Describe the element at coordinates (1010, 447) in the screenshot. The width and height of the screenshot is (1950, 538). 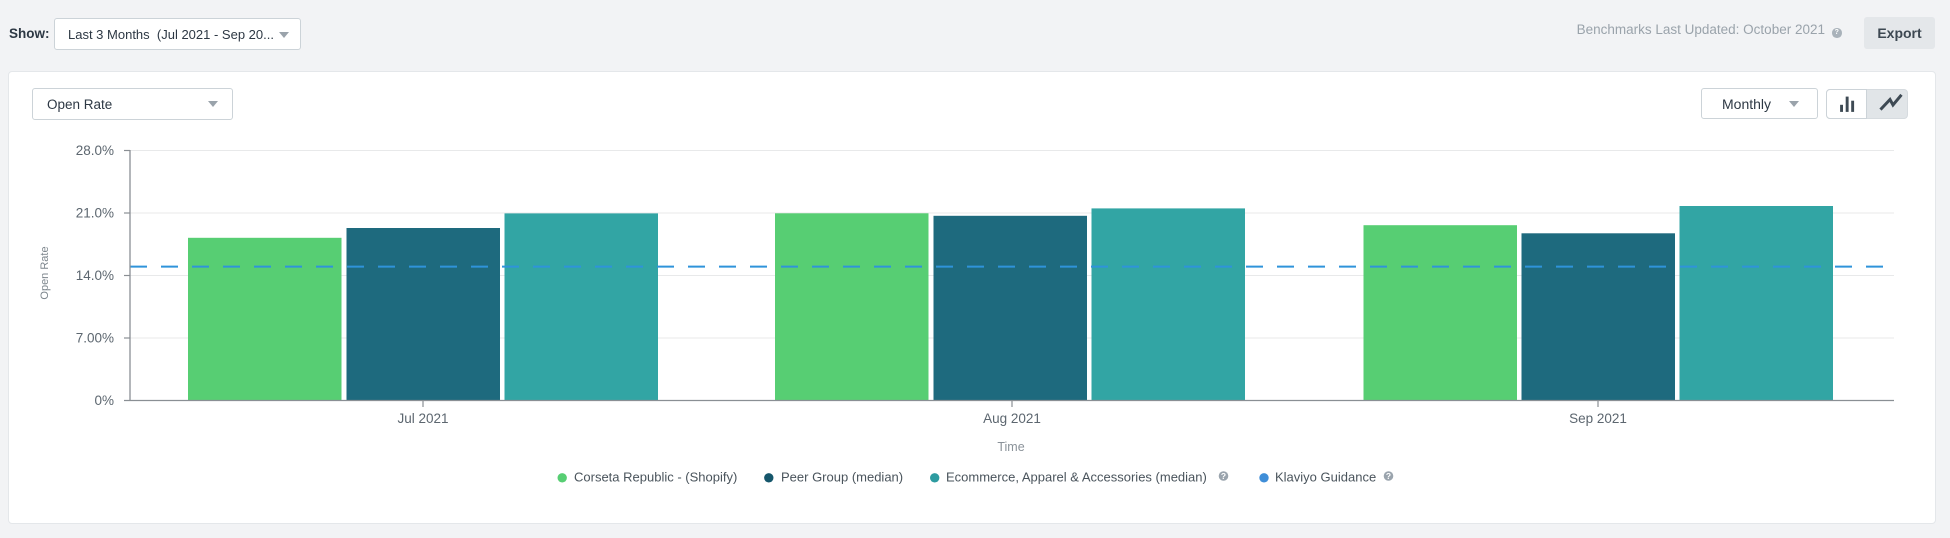
I see `svg-text: Time` at that location.